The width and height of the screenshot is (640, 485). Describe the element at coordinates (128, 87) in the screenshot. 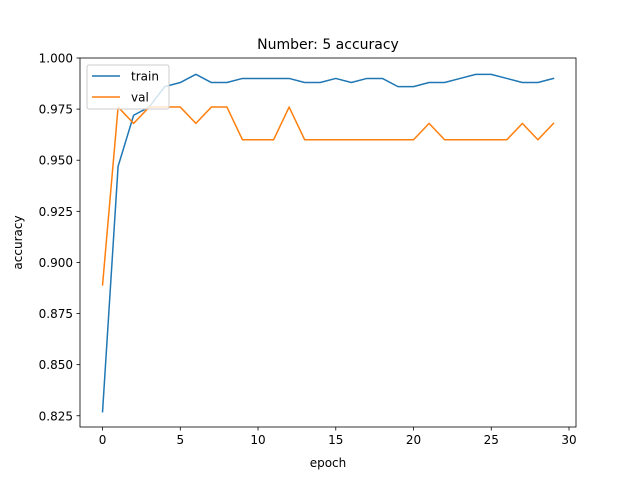

I see `legend: train val` at that location.